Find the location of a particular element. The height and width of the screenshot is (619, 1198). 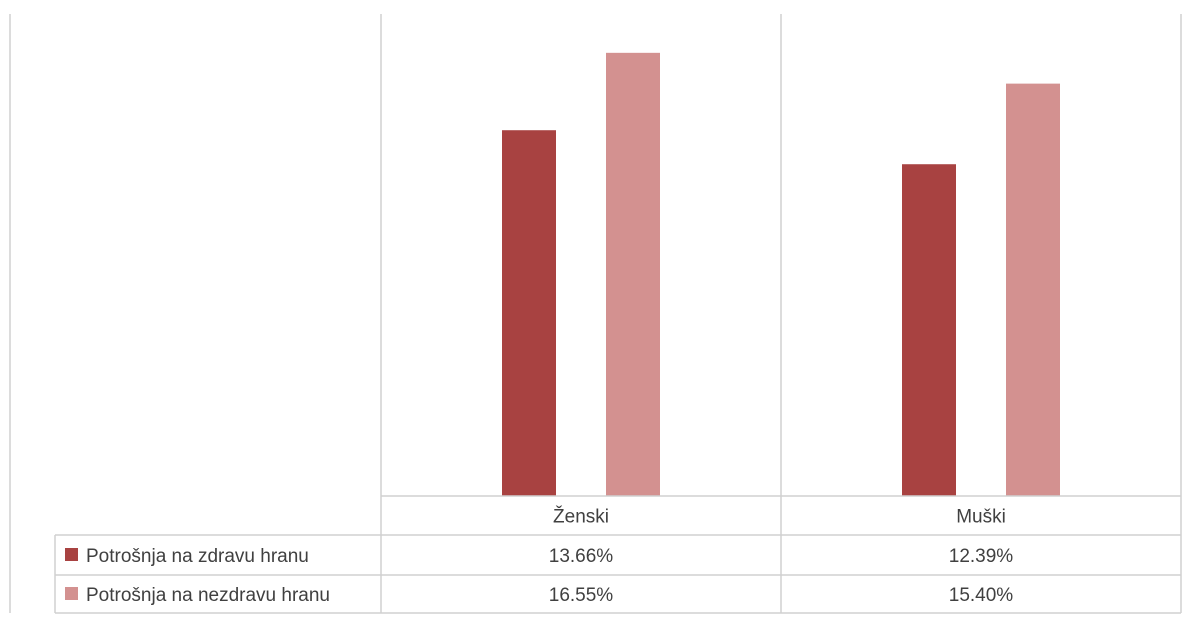

category-label: Muški is located at coordinates (981, 517).